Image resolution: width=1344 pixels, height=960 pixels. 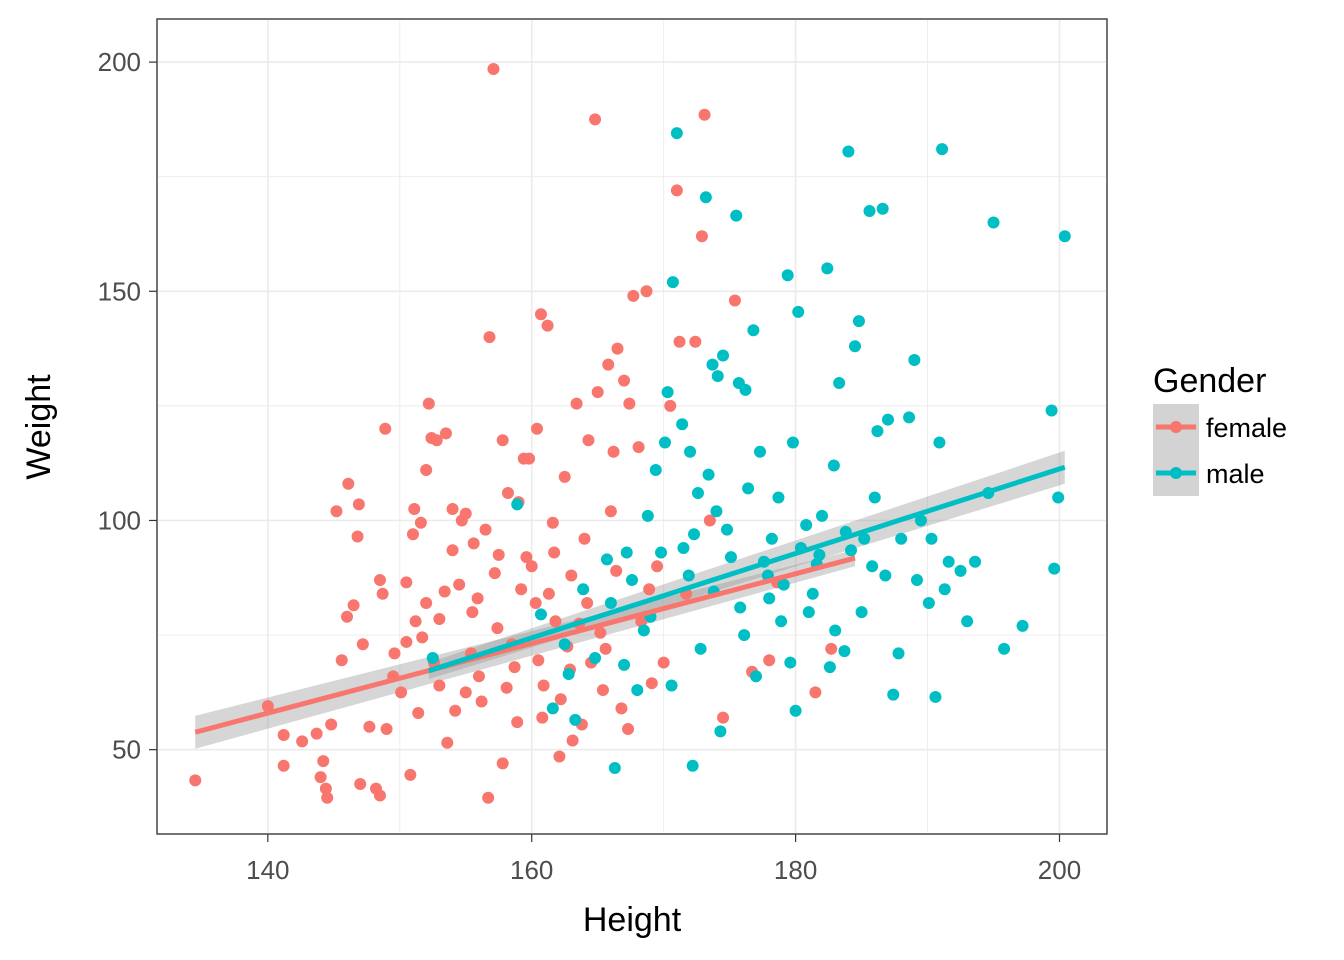 What do you see at coordinates (1209, 381) in the screenshot?
I see `legend-title: Gender` at bounding box center [1209, 381].